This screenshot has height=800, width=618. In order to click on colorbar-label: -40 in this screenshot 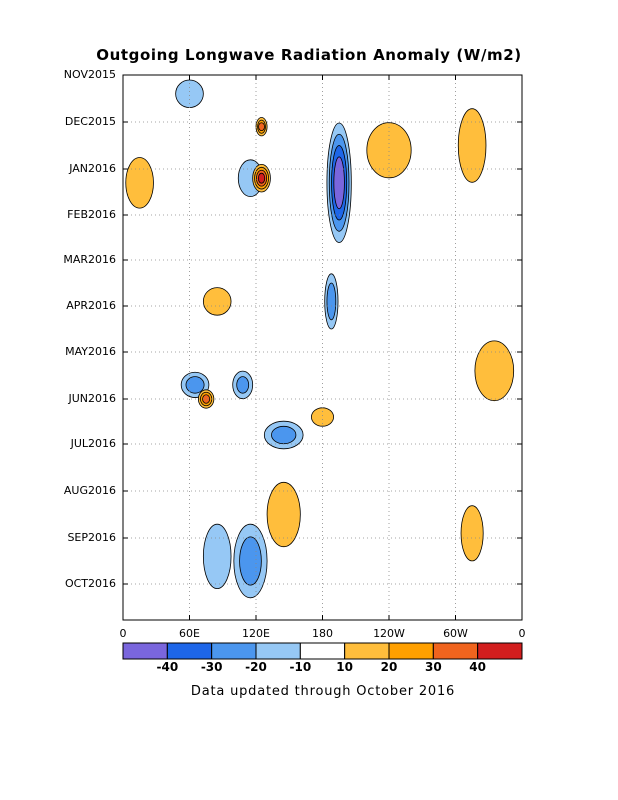, I will do `click(167, 667)`.